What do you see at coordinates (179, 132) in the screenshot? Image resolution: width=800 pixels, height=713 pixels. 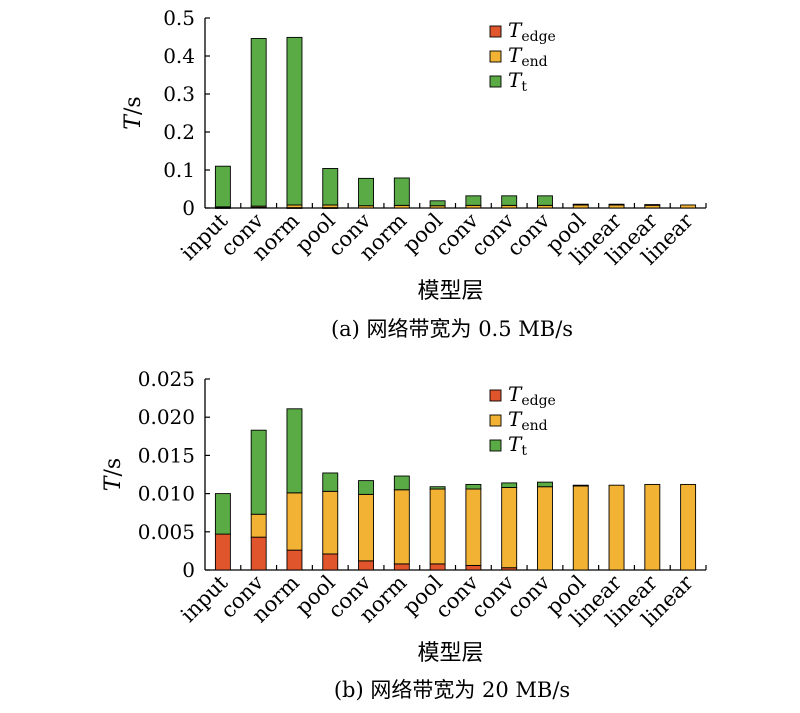 I see `y-tick-label: 0.2` at bounding box center [179, 132].